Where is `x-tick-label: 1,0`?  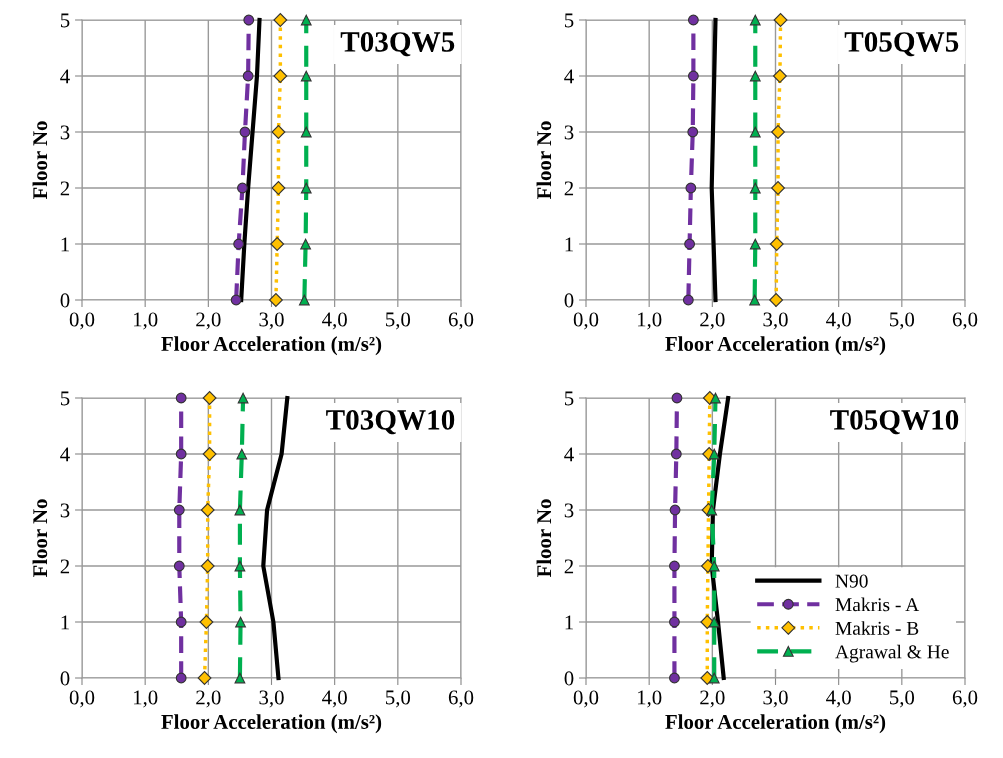 x-tick-label: 1,0 is located at coordinates (649, 699).